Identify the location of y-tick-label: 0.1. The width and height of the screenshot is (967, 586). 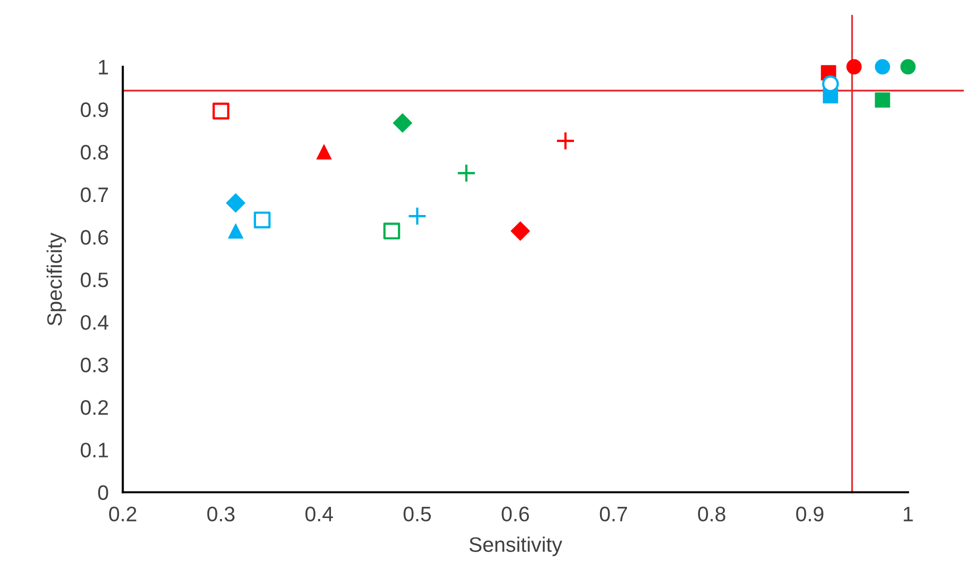
(94, 450).